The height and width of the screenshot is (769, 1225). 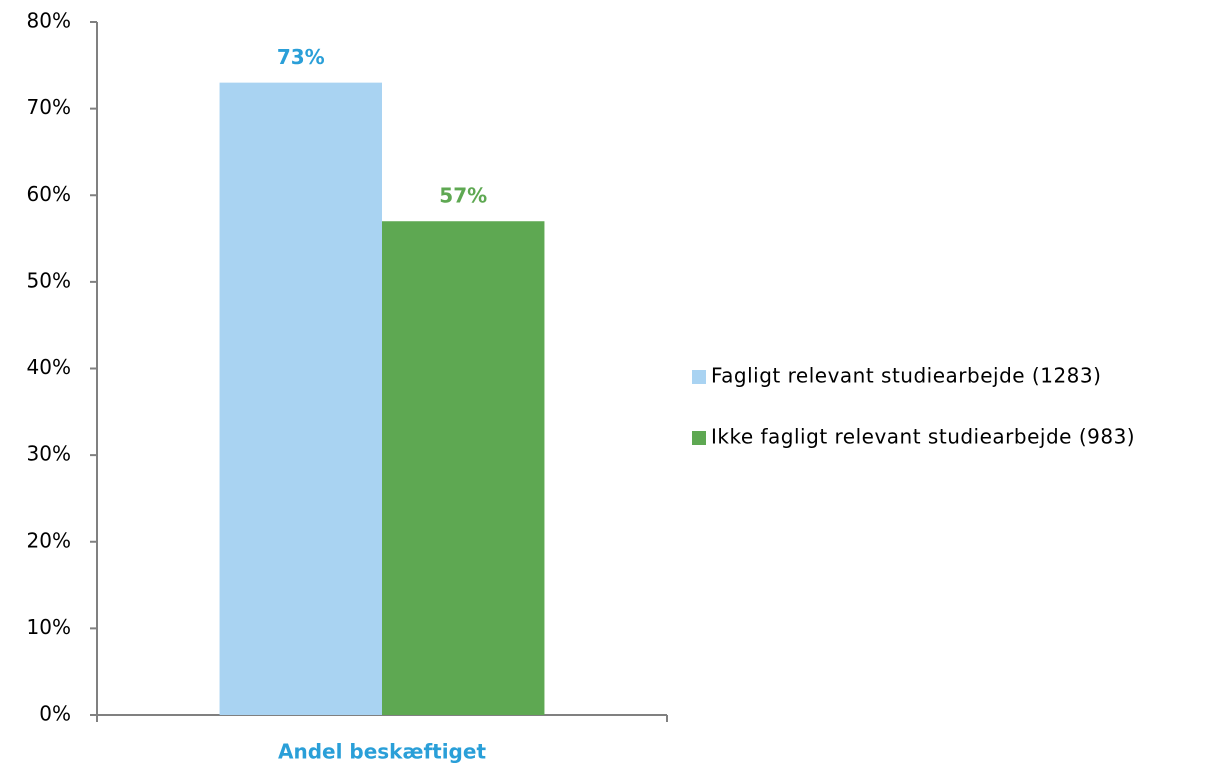 I want to click on y-tick-label: 60%, so click(x=49, y=194).